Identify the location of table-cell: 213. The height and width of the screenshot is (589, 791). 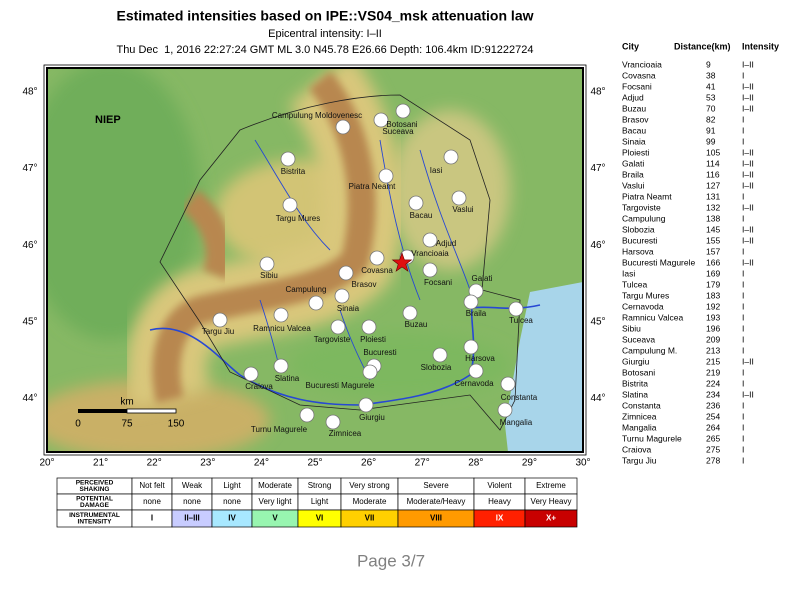
(713, 350).